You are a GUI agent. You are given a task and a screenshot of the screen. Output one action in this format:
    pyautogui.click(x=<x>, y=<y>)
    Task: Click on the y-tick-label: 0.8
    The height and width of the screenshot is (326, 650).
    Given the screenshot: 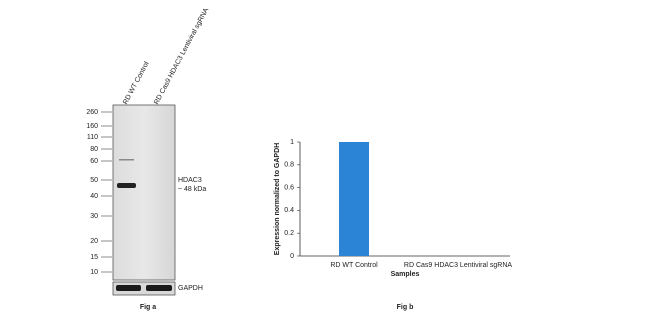 What is the action you would take?
    pyautogui.click(x=289, y=165)
    